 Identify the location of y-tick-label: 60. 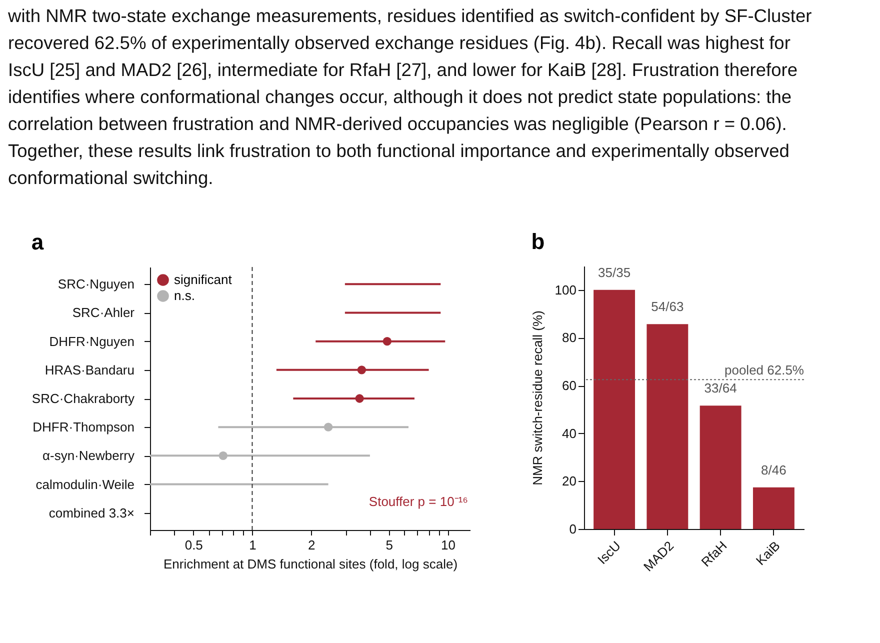
(569, 386).